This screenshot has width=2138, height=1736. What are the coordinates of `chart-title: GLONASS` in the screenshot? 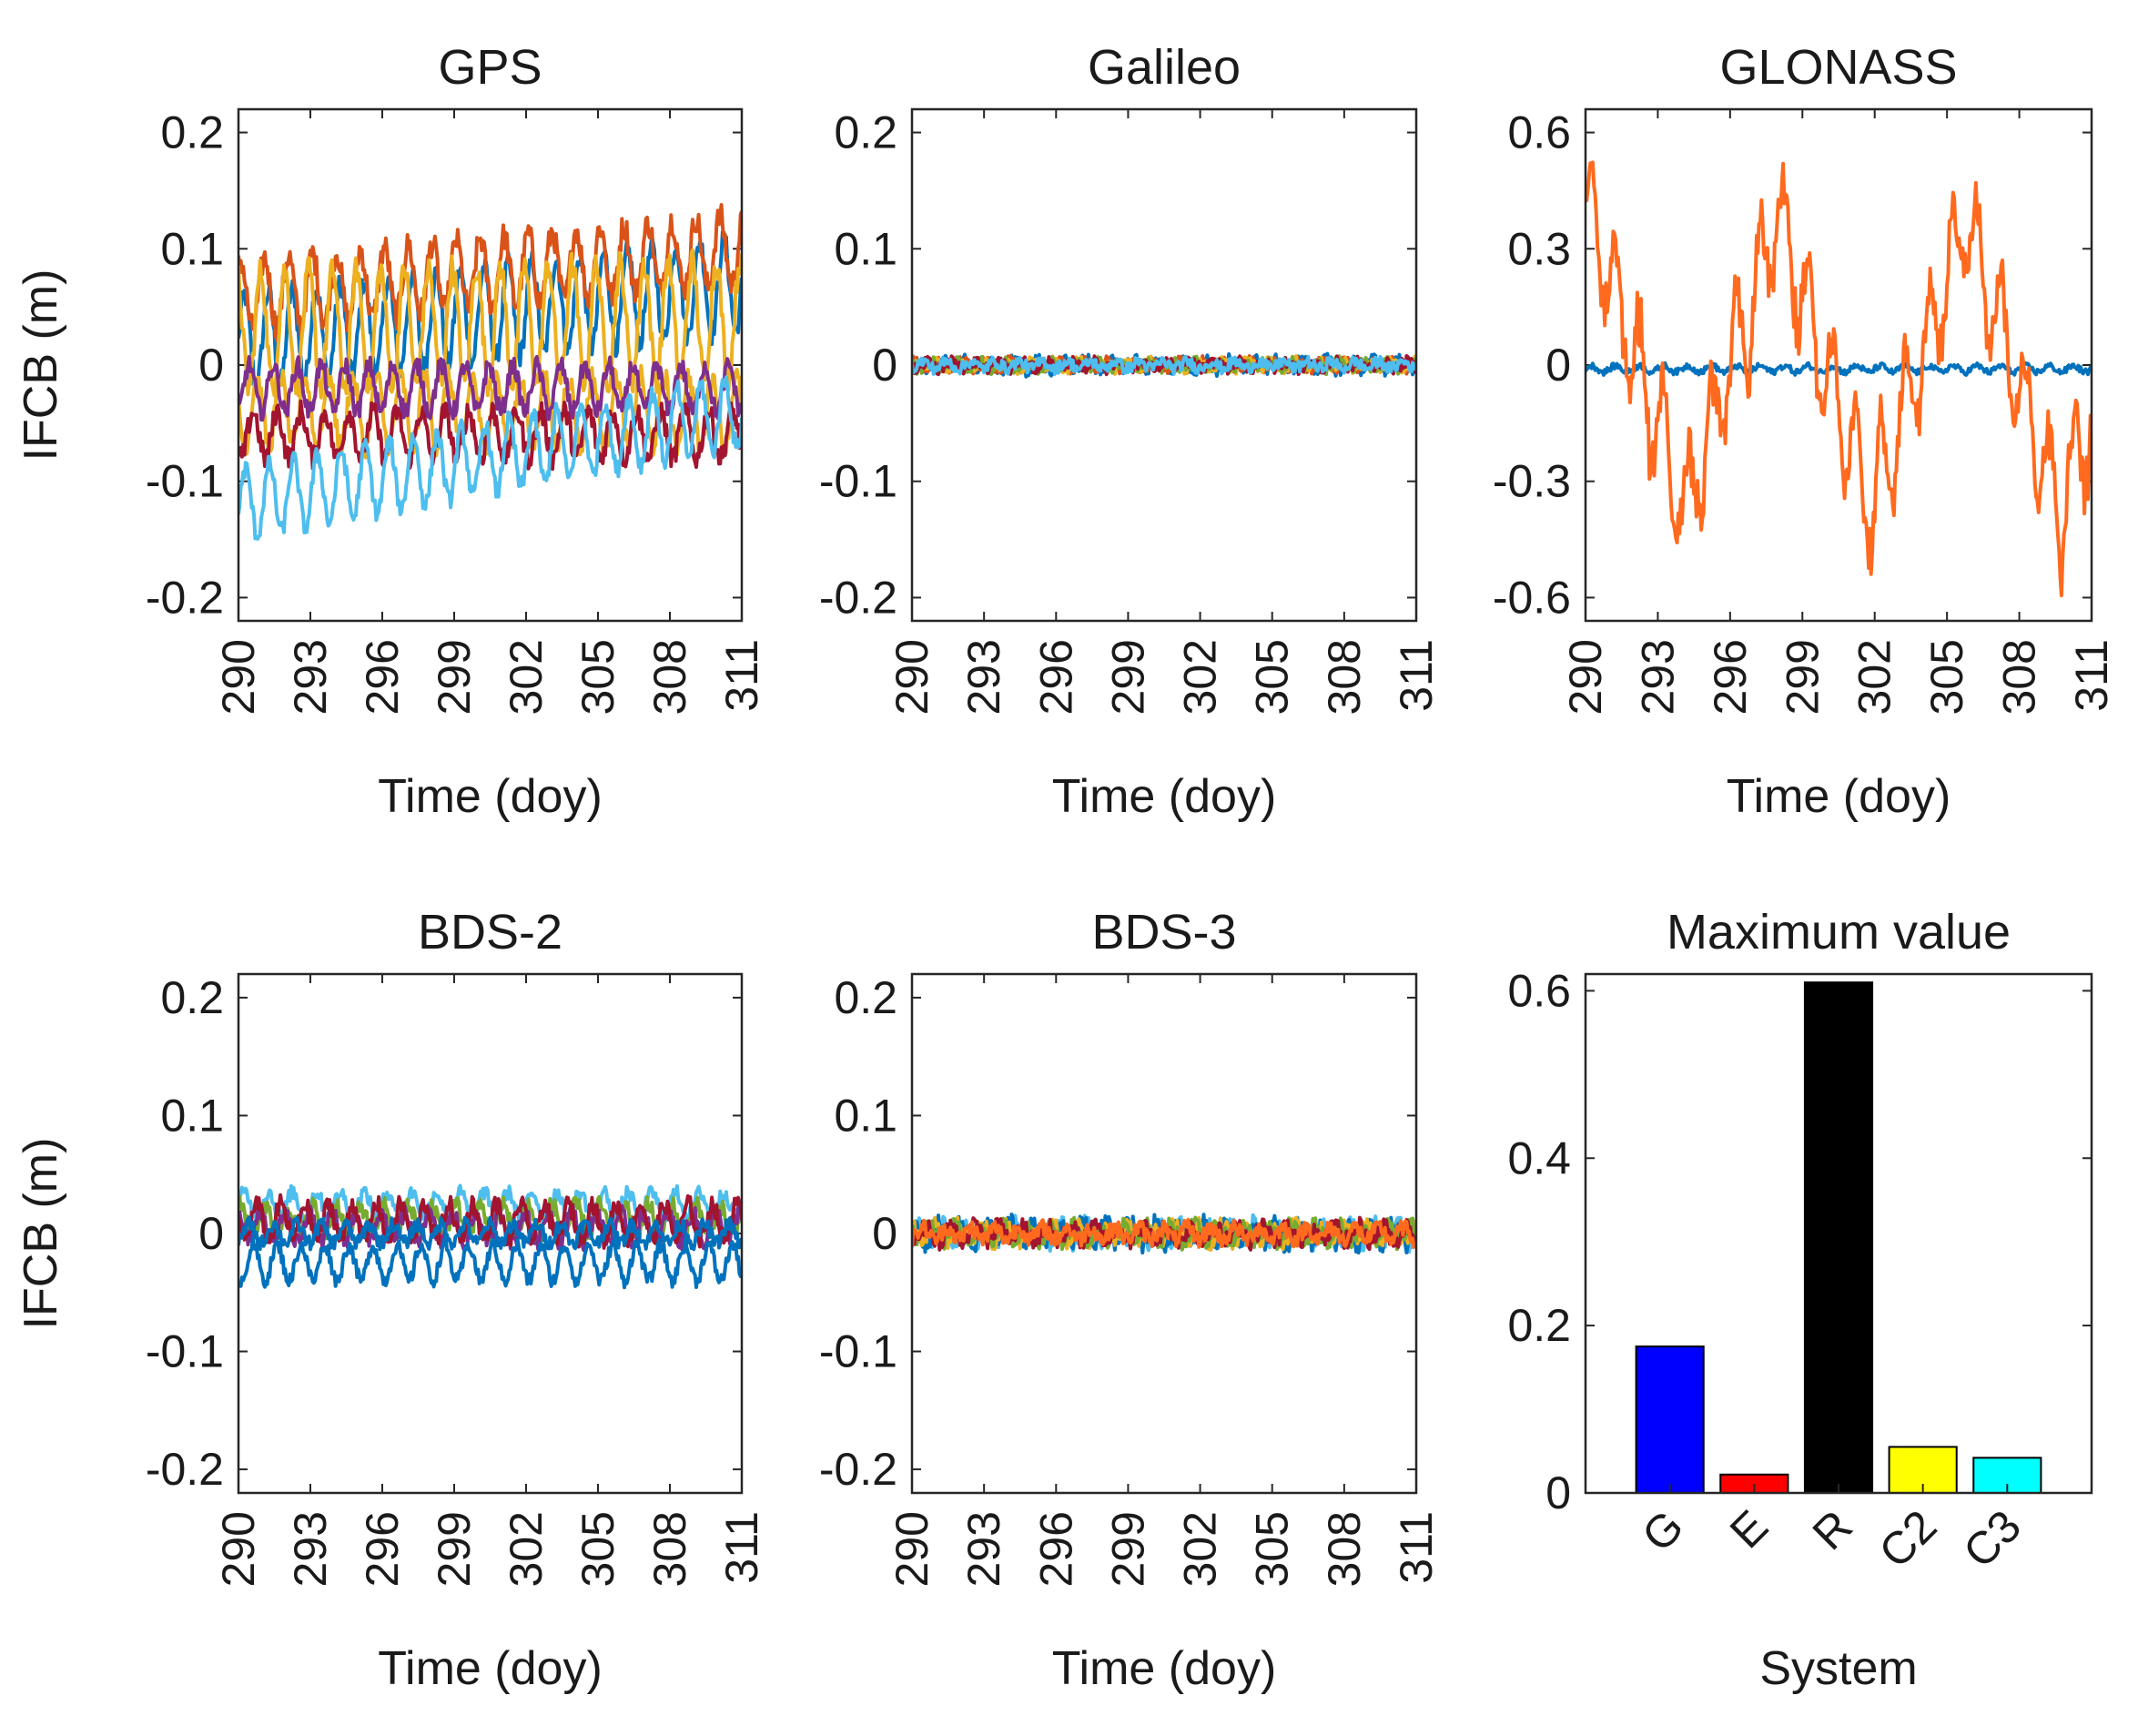 It's located at (1838, 67).